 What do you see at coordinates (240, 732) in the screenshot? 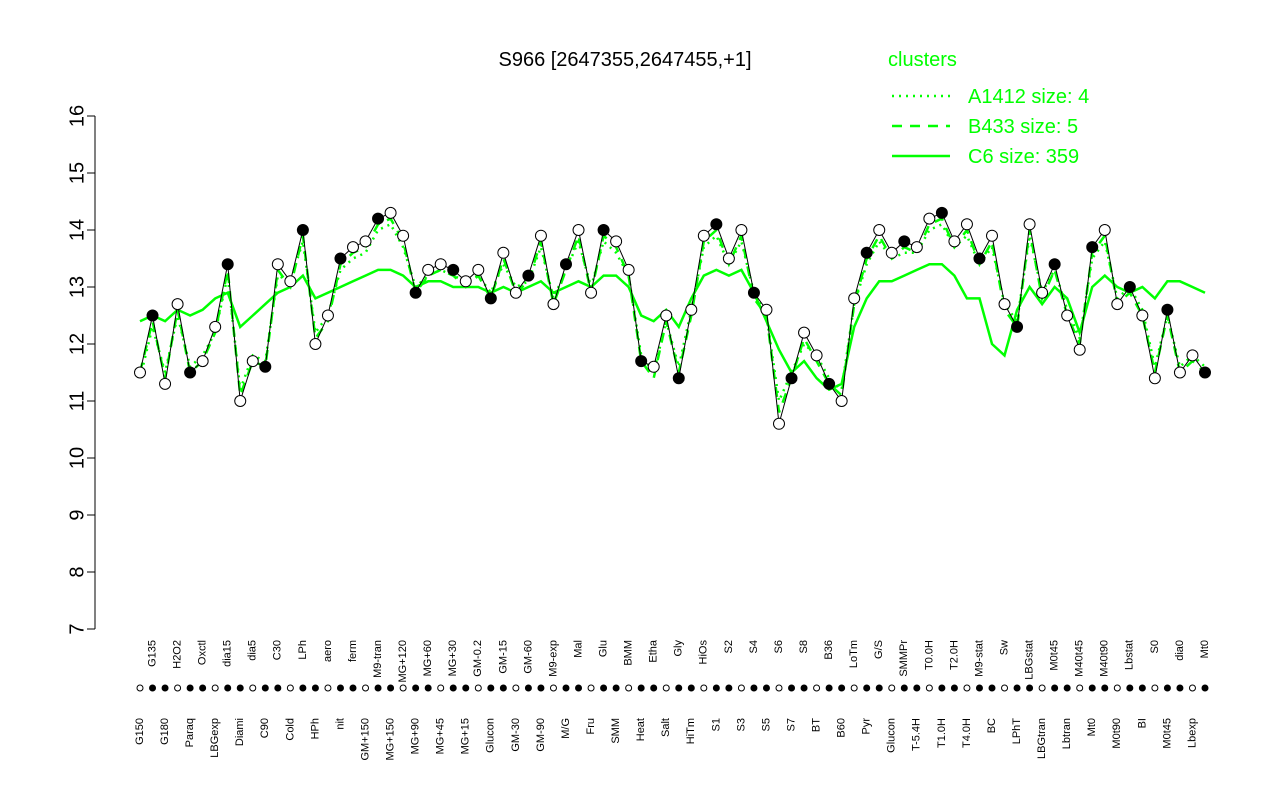
I see `x-tick-label: Diami` at bounding box center [240, 732].